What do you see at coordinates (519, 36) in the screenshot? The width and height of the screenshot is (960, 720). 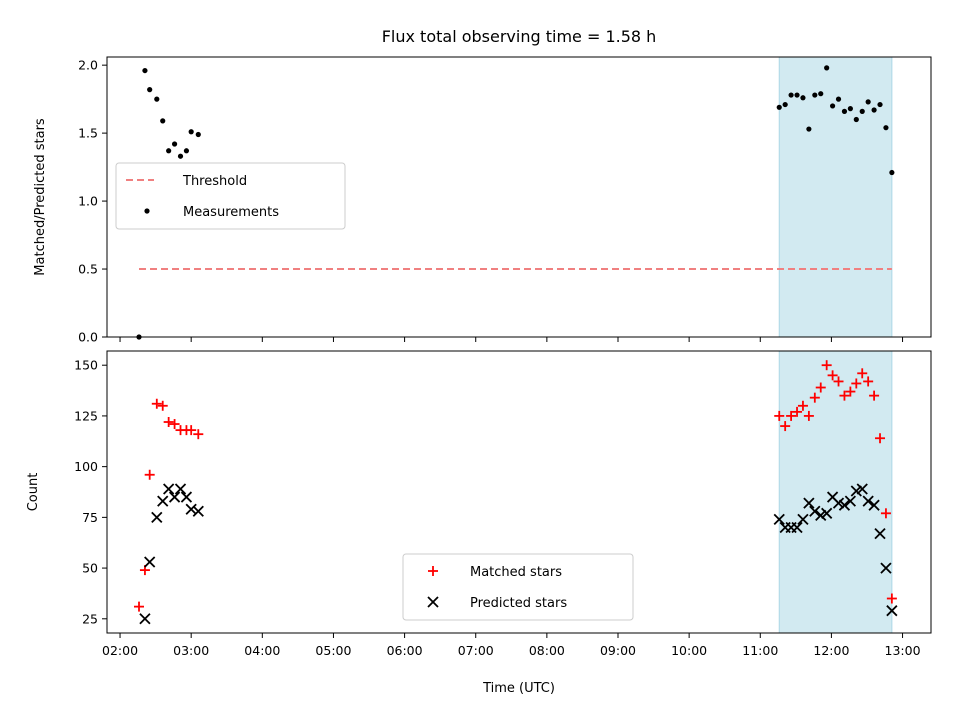 I see `chart-title: Flux total observing time = 1.58 h` at bounding box center [519, 36].